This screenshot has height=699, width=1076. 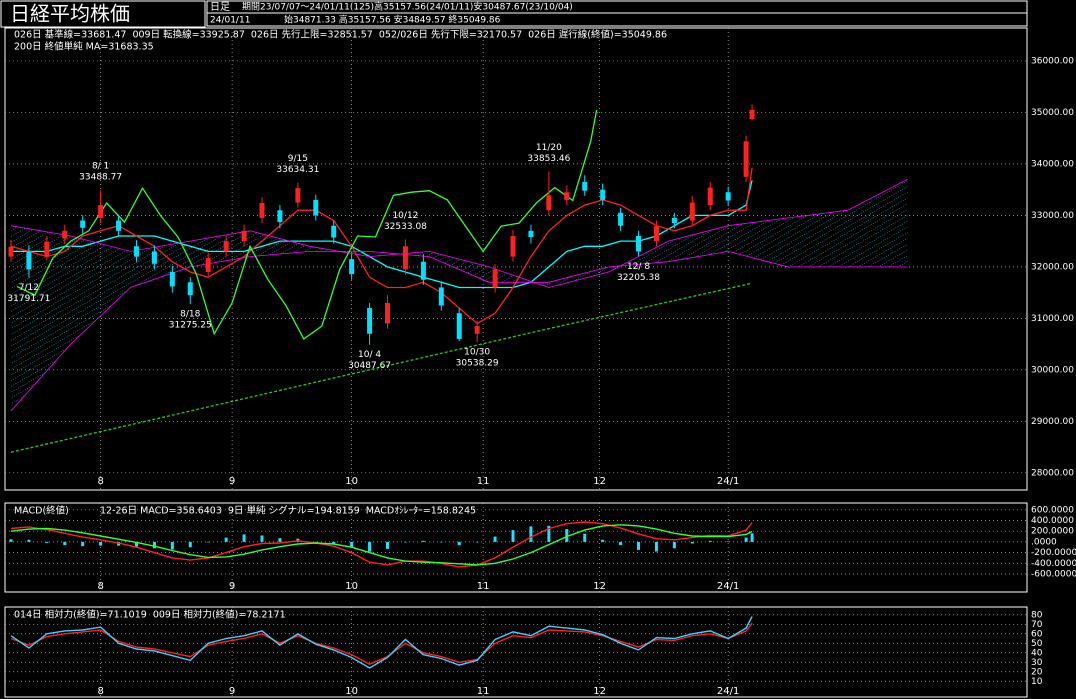 I want to click on annotation-value: 30487.67, so click(x=369, y=366).